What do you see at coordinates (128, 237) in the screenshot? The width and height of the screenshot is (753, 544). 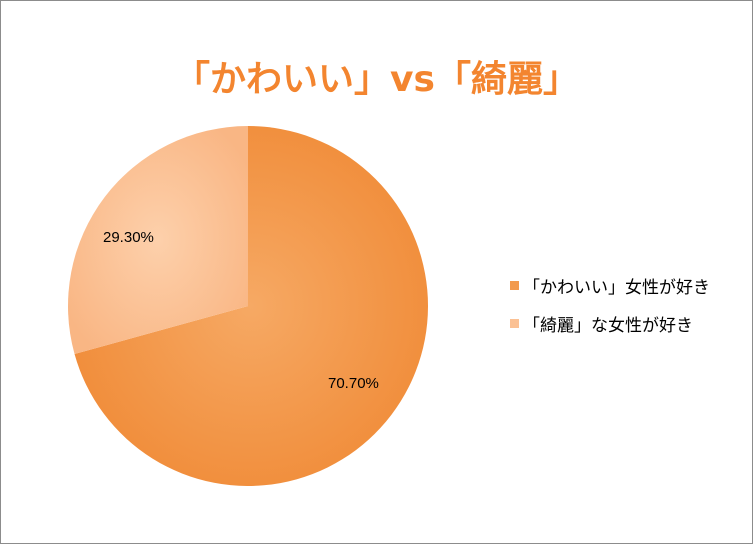 I see `data-label-kirei: 29.30%` at bounding box center [128, 237].